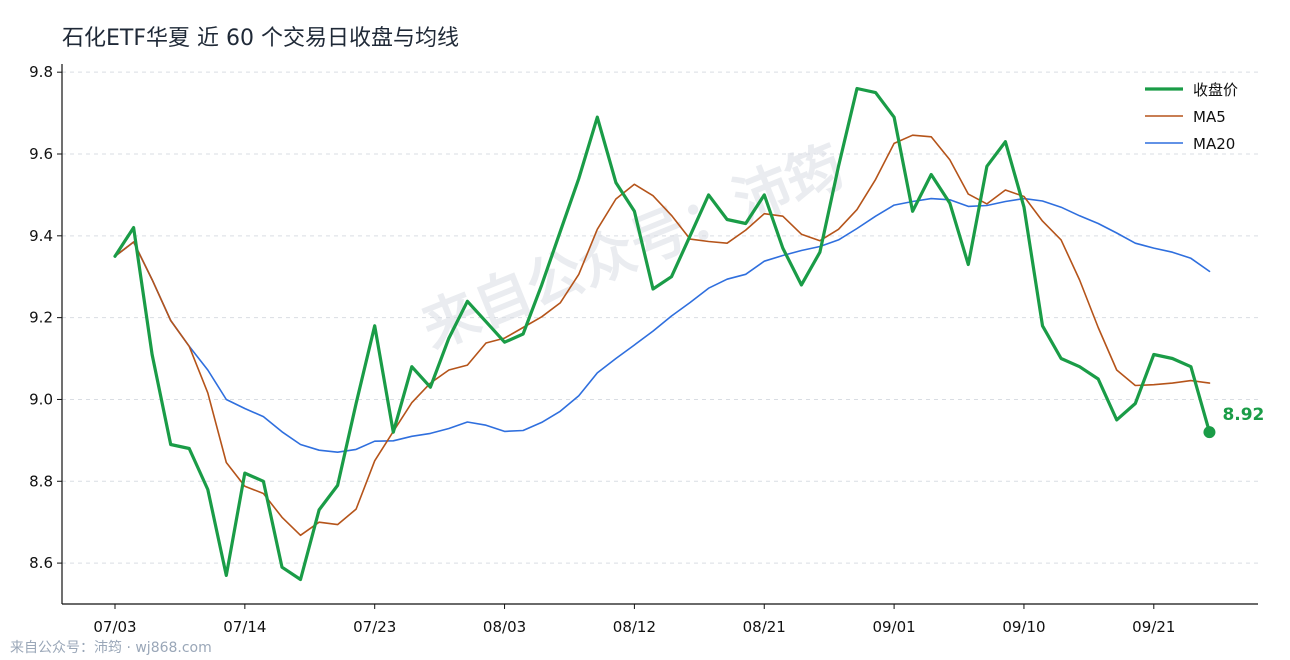 Image resolution: width=1290 pixels, height=660 pixels. Describe the element at coordinates (1215, 90) in the screenshot. I see `legend-label: 收盘价` at that location.